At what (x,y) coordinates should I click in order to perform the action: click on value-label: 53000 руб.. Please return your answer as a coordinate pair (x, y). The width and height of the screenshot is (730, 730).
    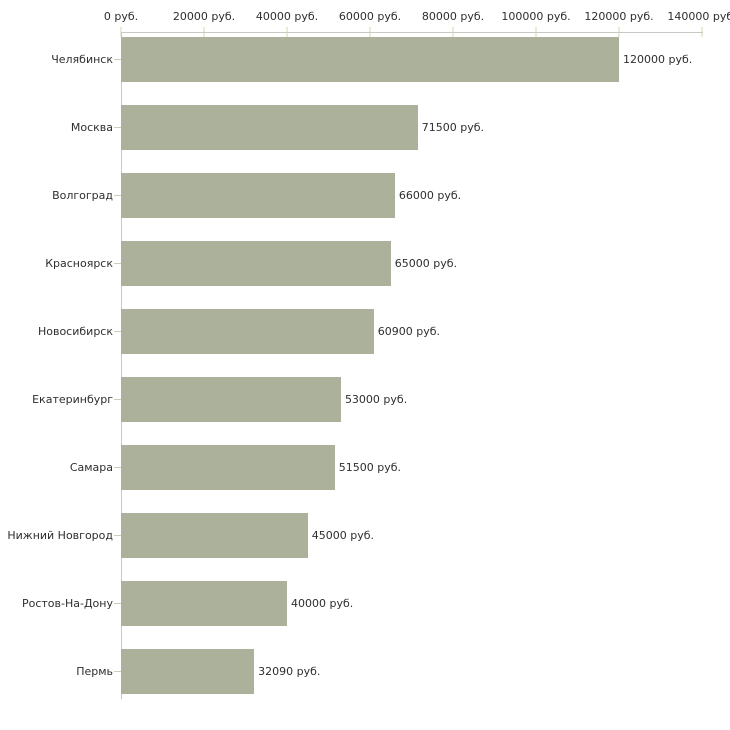
    Looking at the image, I should click on (376, 399).